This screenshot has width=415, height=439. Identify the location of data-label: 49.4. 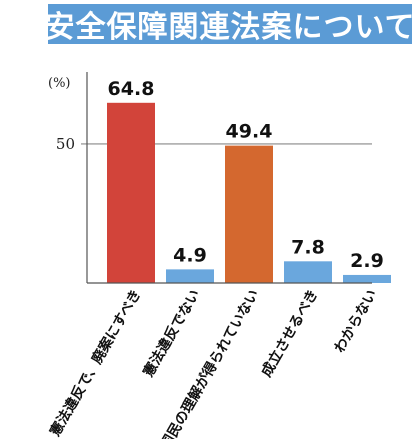
(249, 132).